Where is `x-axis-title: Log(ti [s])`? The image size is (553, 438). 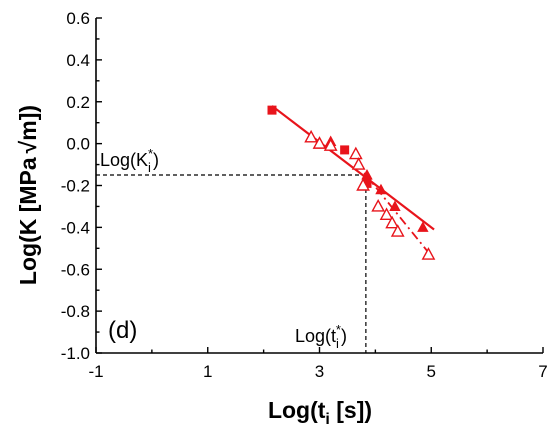 x-axis-title: Log(ti [s]) is located at coordinates (320, 412).